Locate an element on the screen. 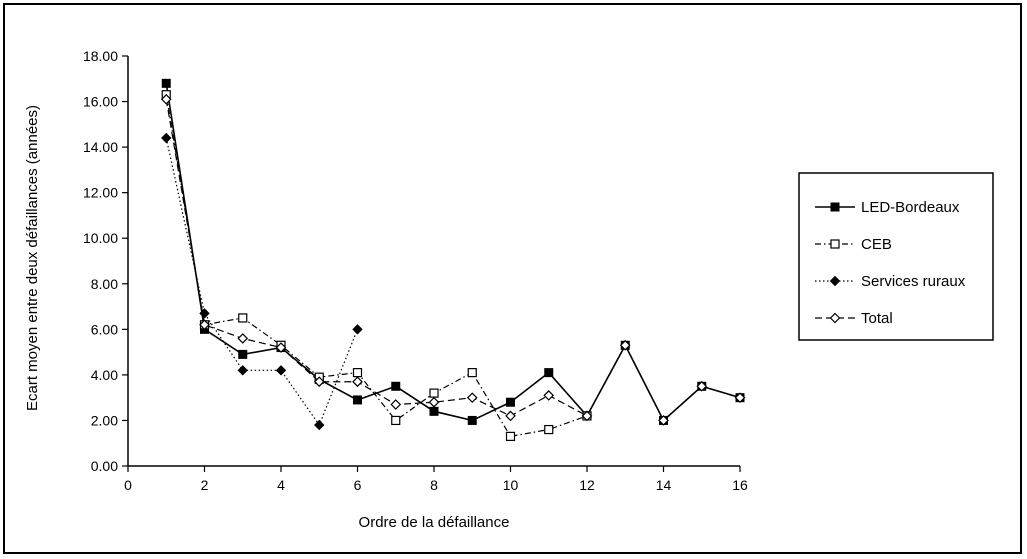  y-tick-label: 12.00 is located at coordinates (100, 193).